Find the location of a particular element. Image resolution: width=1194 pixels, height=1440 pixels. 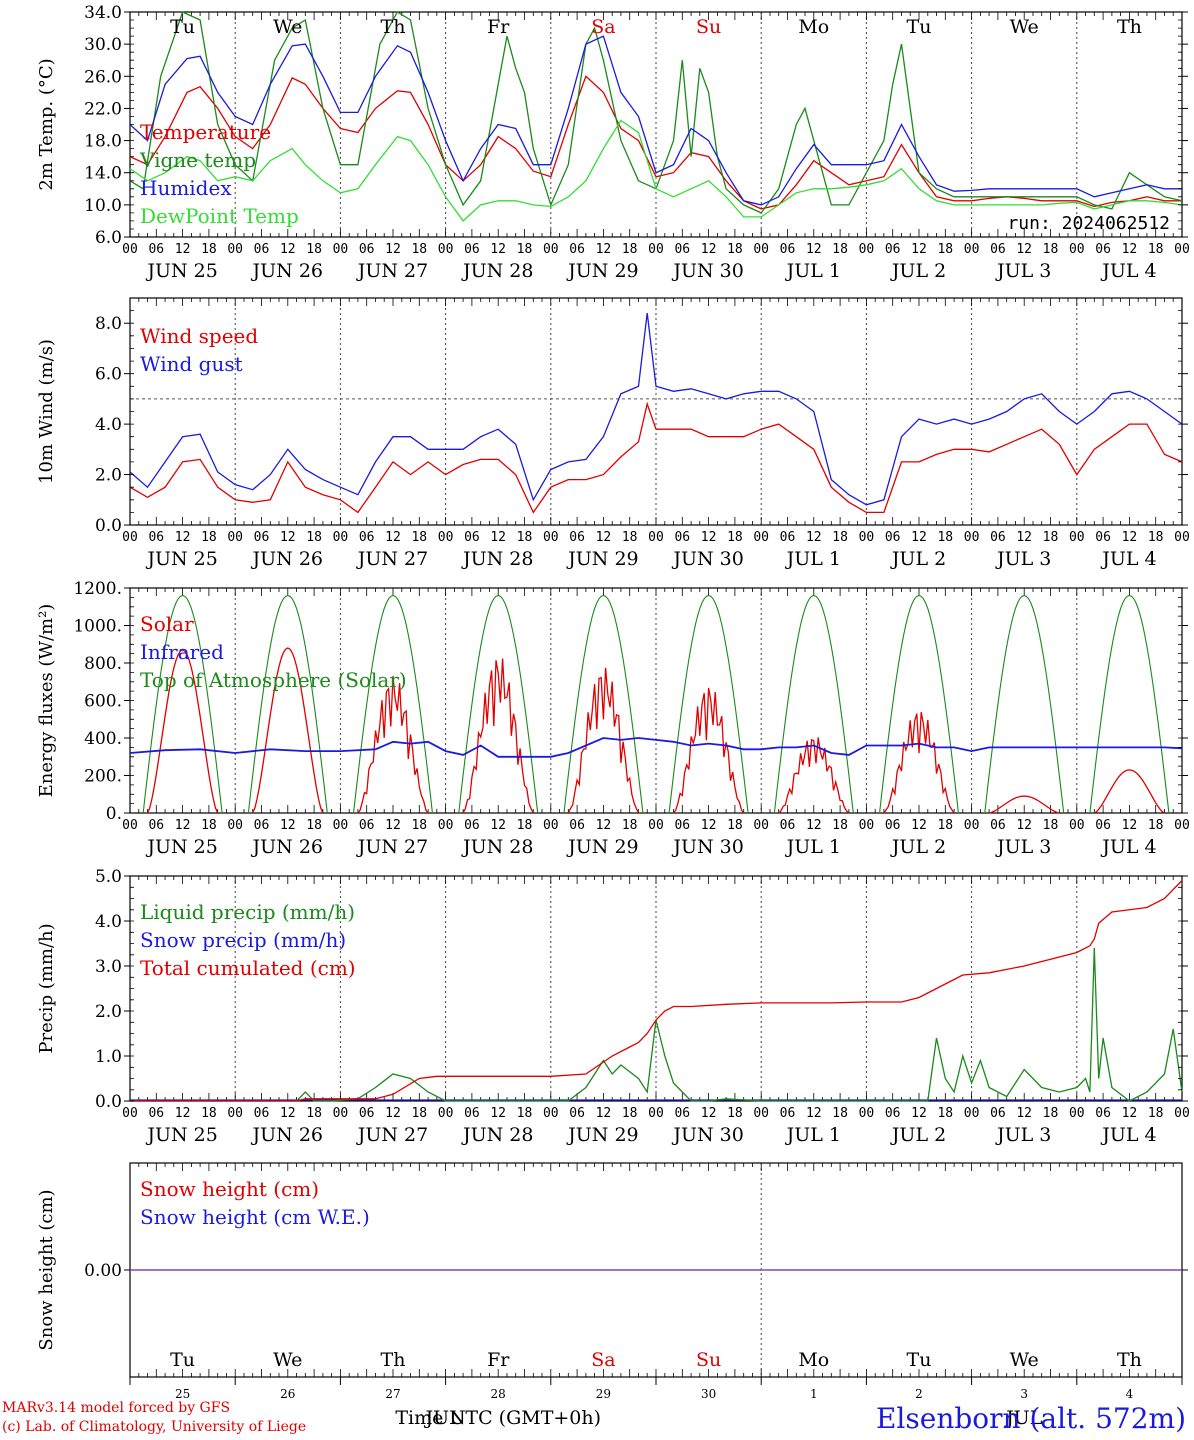

day-of-week-label: We is located at coordinates (1024, 27).